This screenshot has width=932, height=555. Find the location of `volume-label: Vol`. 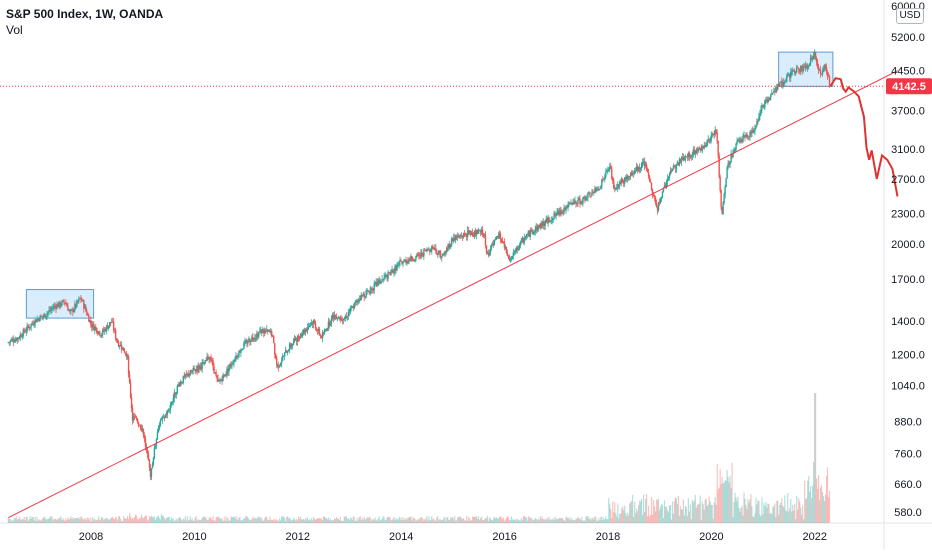

volume-label: Vol is located at coordinates (14, 30).